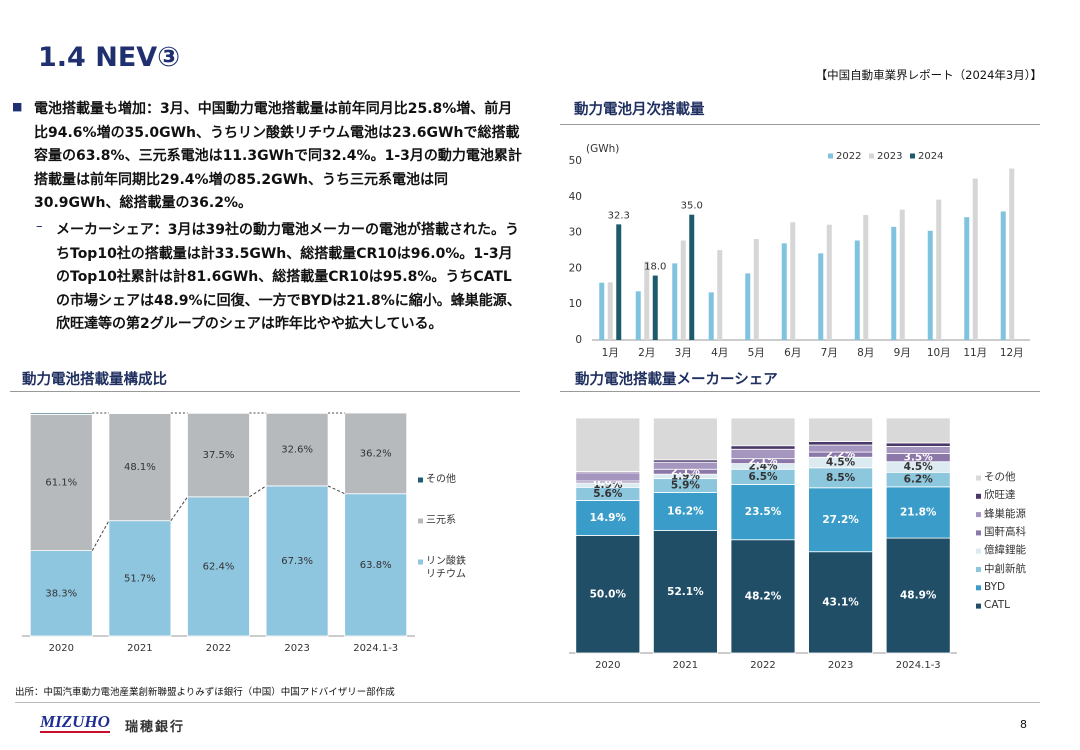  What do you see at coordinates (928, 75) in the screenshot?
I see `report-tag: 【中国自動車業界レポート（2024年3月）】` at bounding box center [928, 75].